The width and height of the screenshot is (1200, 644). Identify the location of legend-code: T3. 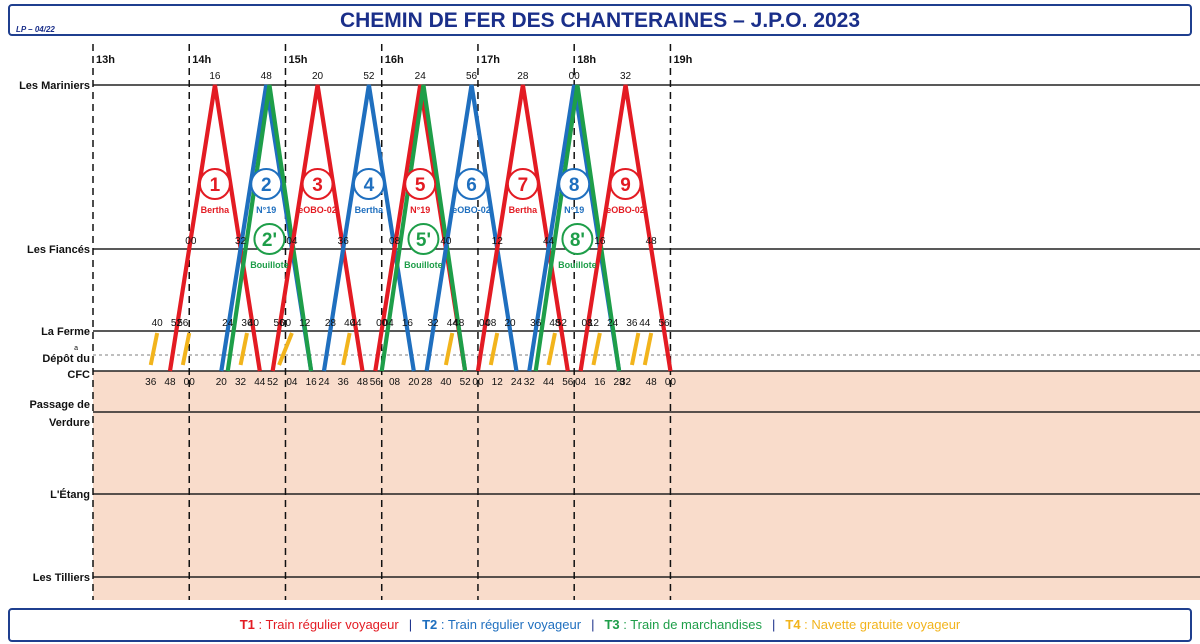
(612, 624).